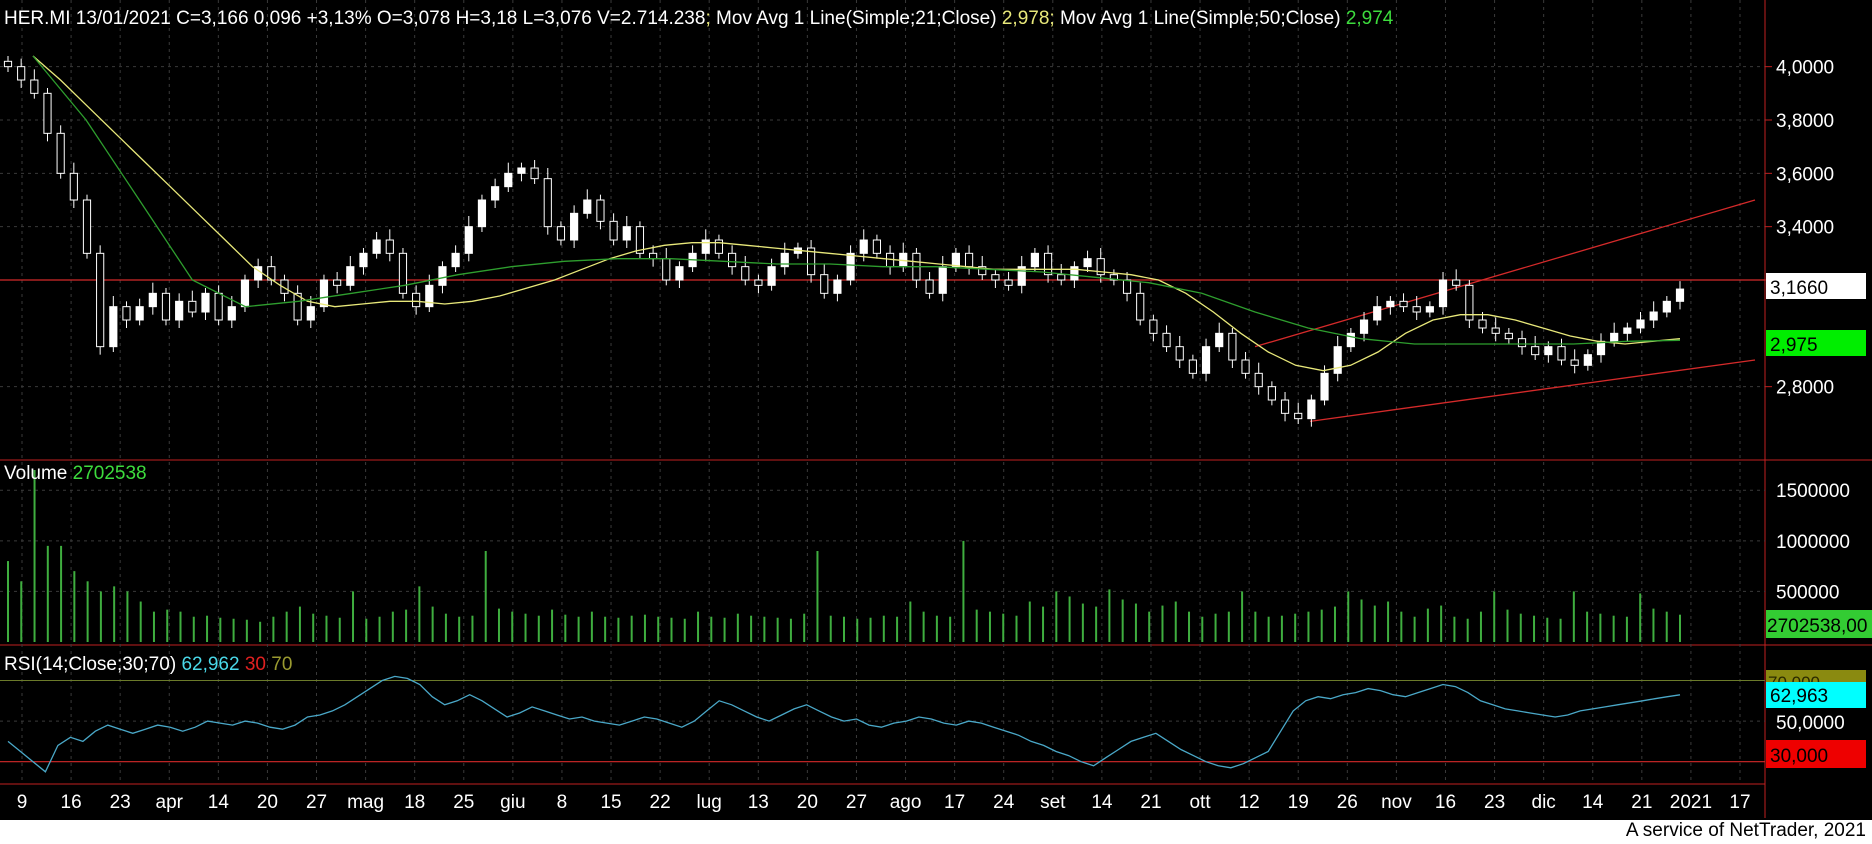 The width and height of the screenshot is (1872, 844). Describe the element at coordinates (463, 802) in the screenshot. I see `x-tick-label: 25` at that location.